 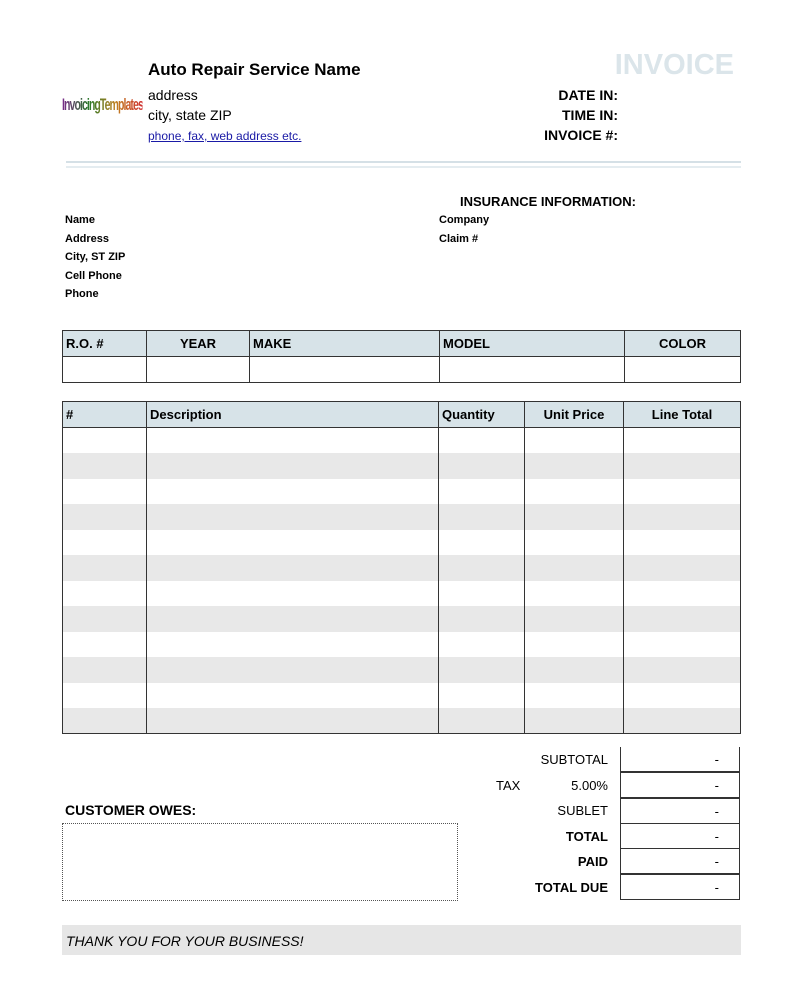 I want to click on total-label: TOTAL, so click(x=586, y=836).